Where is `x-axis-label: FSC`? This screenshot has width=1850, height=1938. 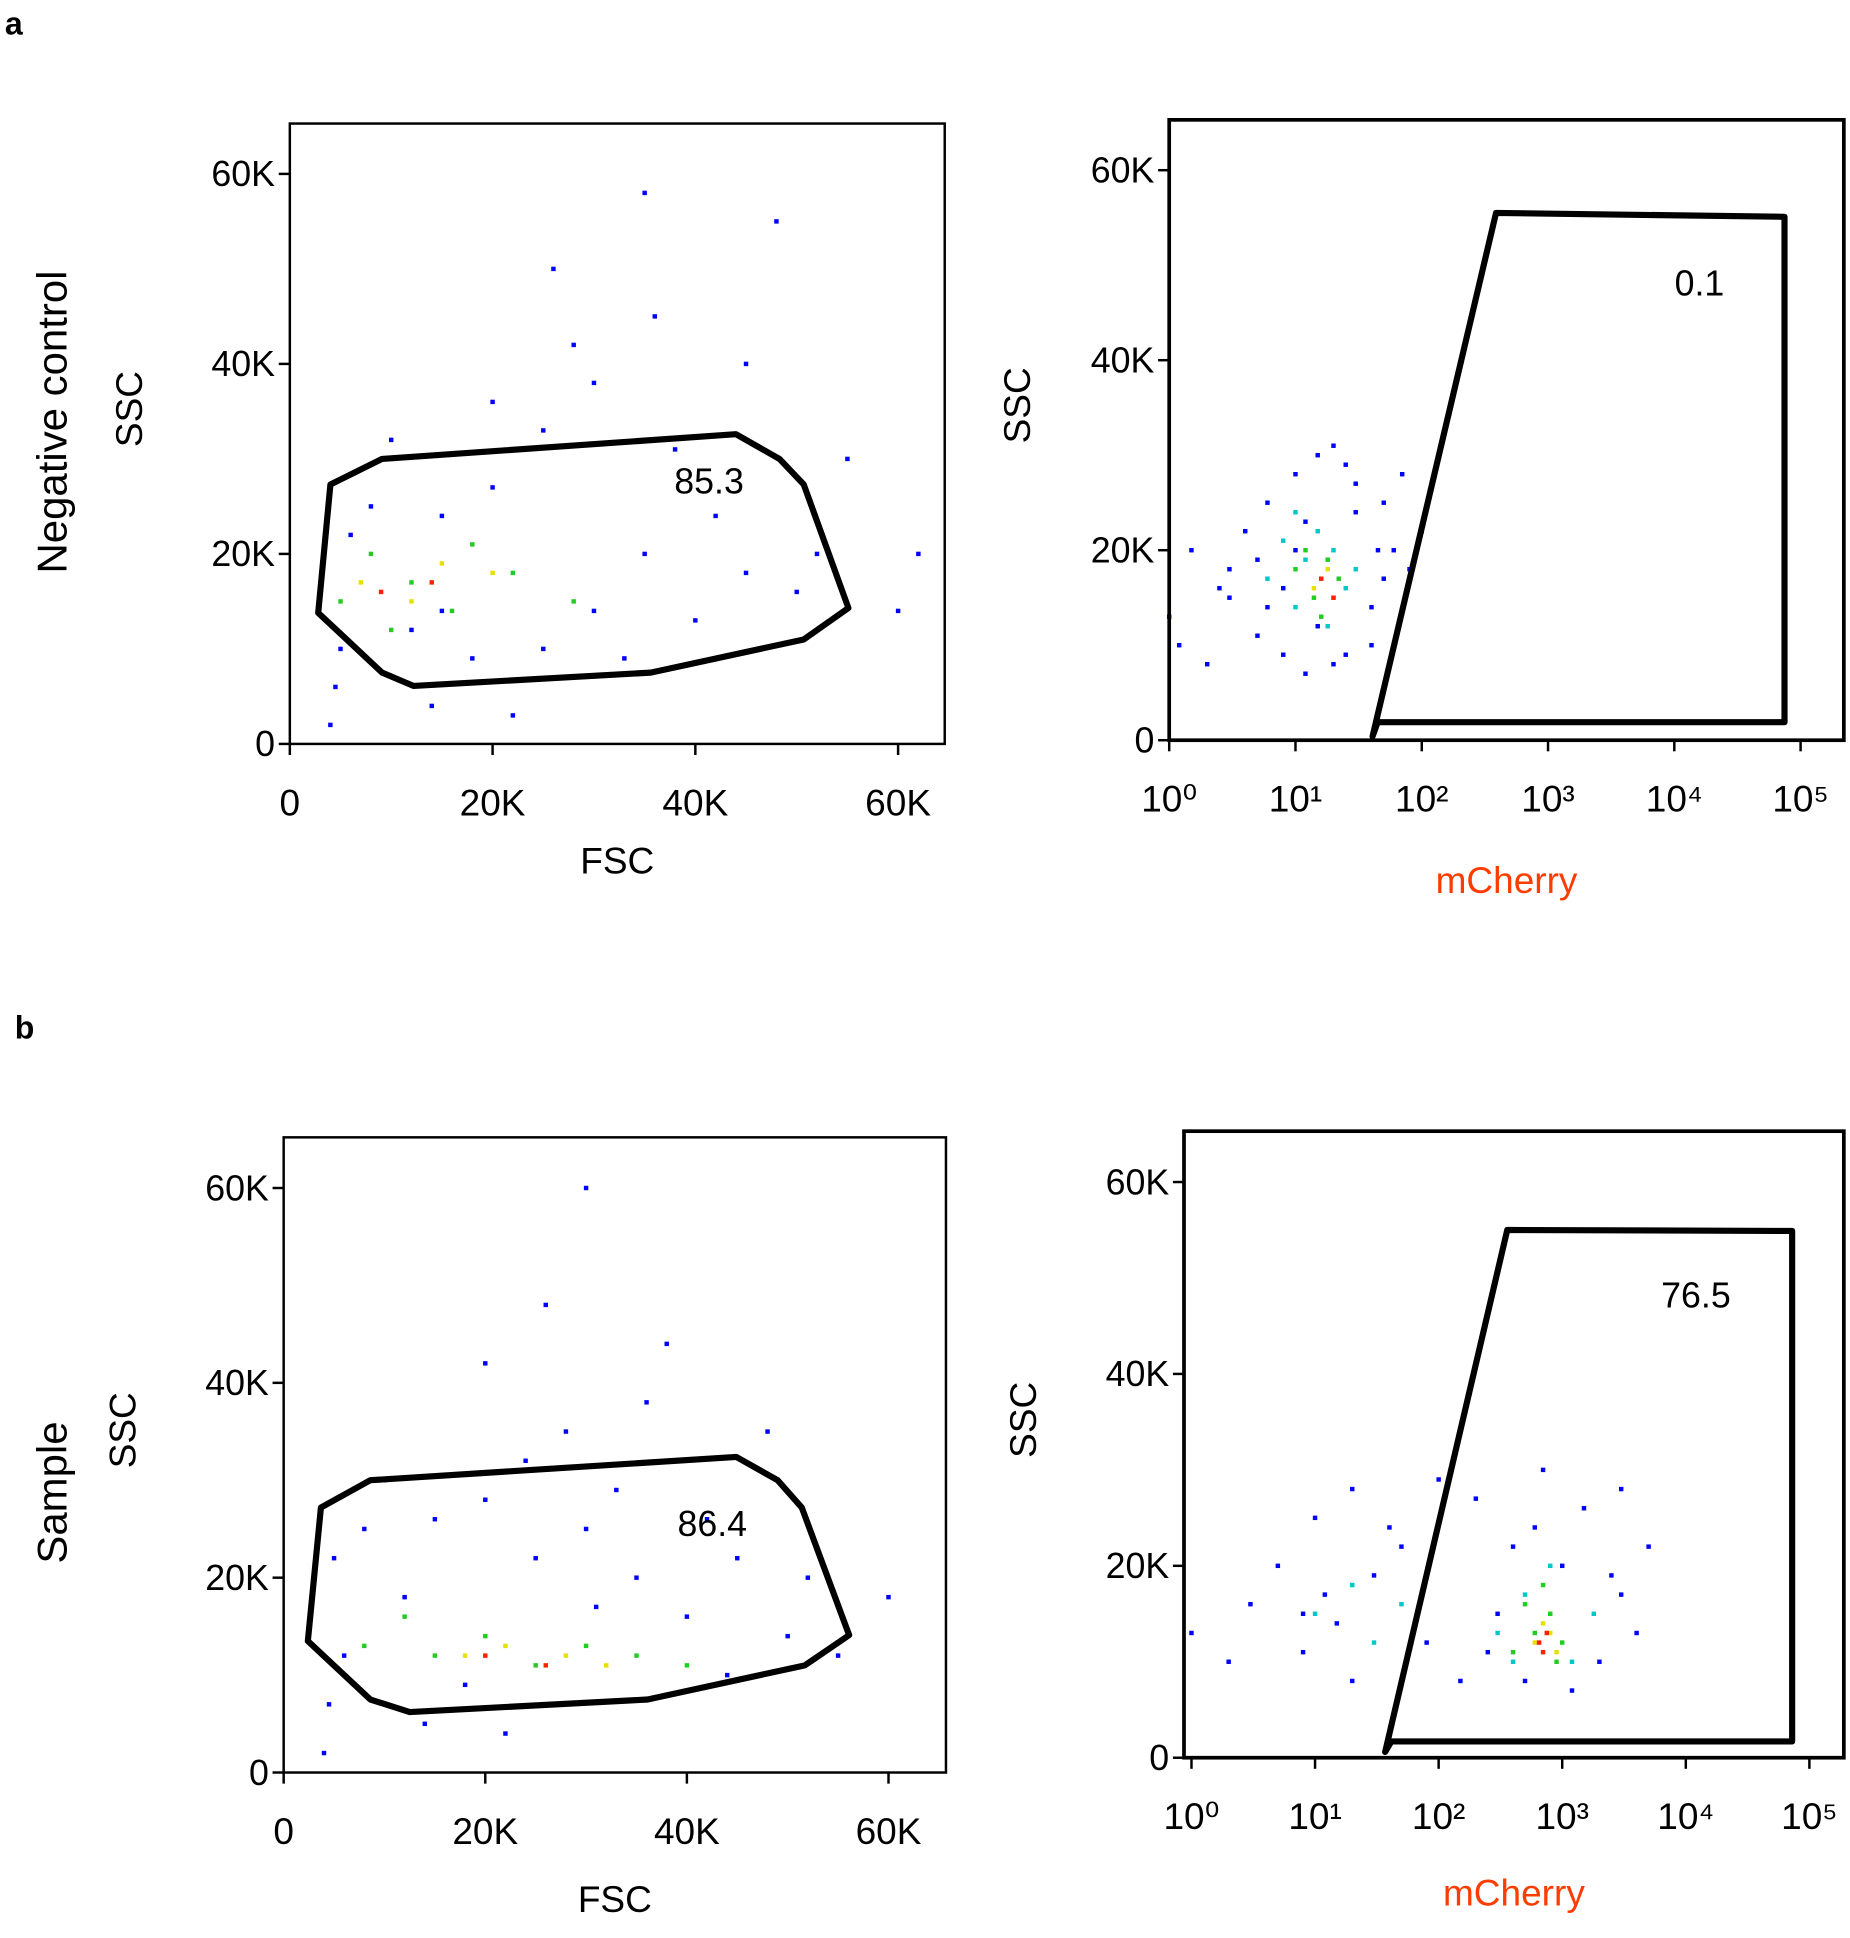
x-axis-label: FSC is located at coordinates (617, 860).